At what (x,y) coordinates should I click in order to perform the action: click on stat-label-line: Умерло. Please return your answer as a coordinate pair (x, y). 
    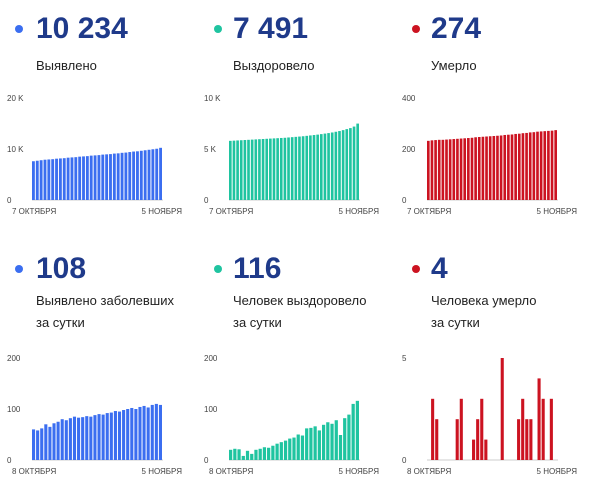
    Looking at the image, I should click on (454, 65).